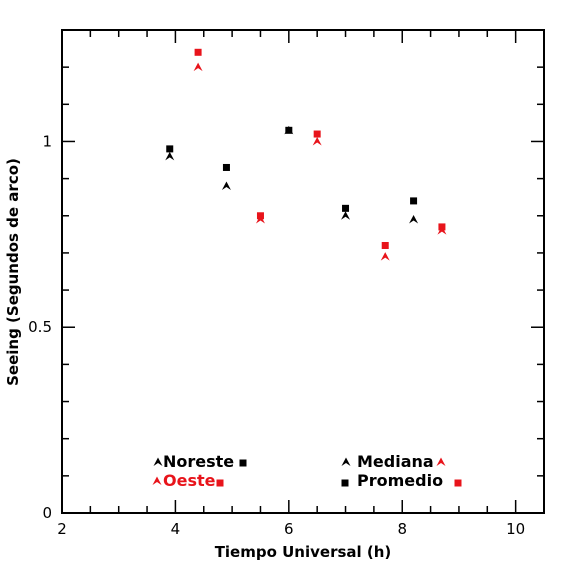 The width and height of the screenshot is (574, 574). What do you see at coordinates (157, 480) in the screenshot?
I see `legend-oeste-mediana-marker` at bounding box center [157, 480].